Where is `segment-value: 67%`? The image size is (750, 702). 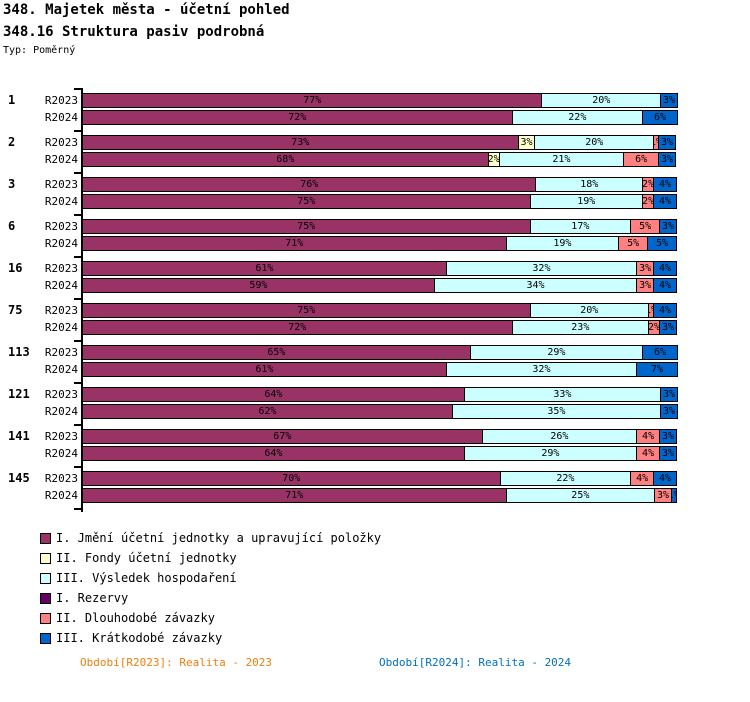 segment-value: 67% is located at coordinates (282, 436).